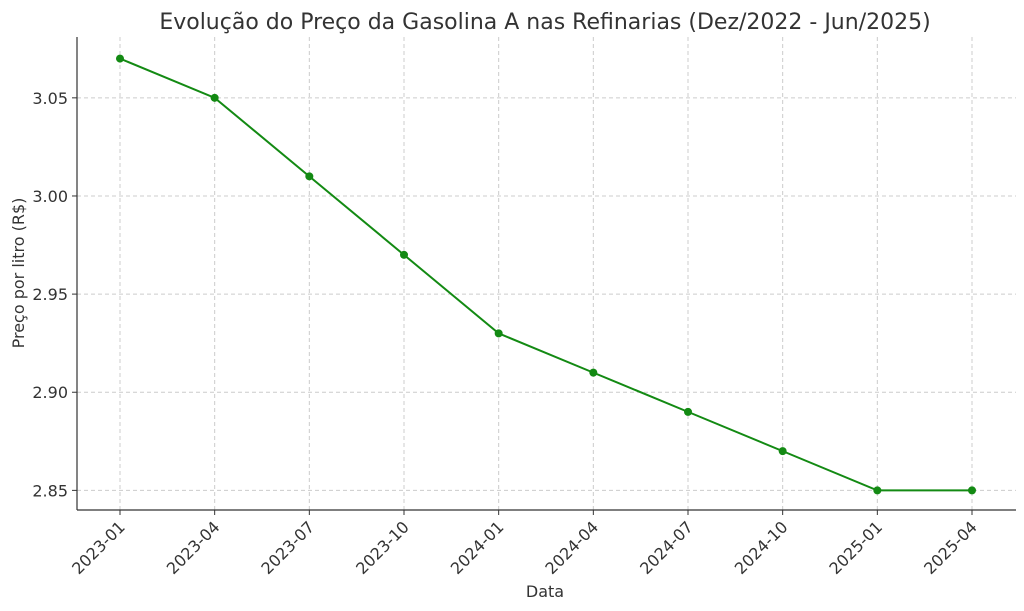  Describe the element at coordinates (761, 547) in the screenshot. I see `x-tick-label: 2024-10` at that location.